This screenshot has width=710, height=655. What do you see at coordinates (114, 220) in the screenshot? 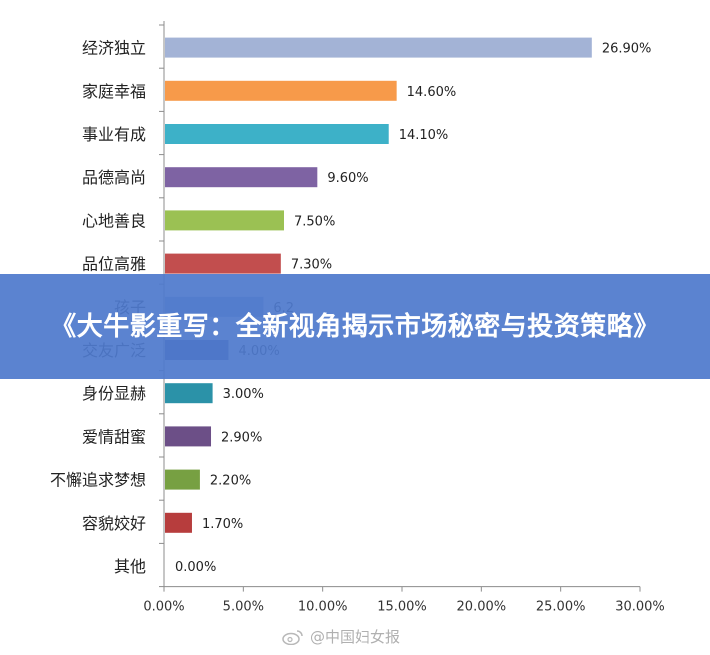
I see `category-label: 心地善良` at bounding box center [114, 220].